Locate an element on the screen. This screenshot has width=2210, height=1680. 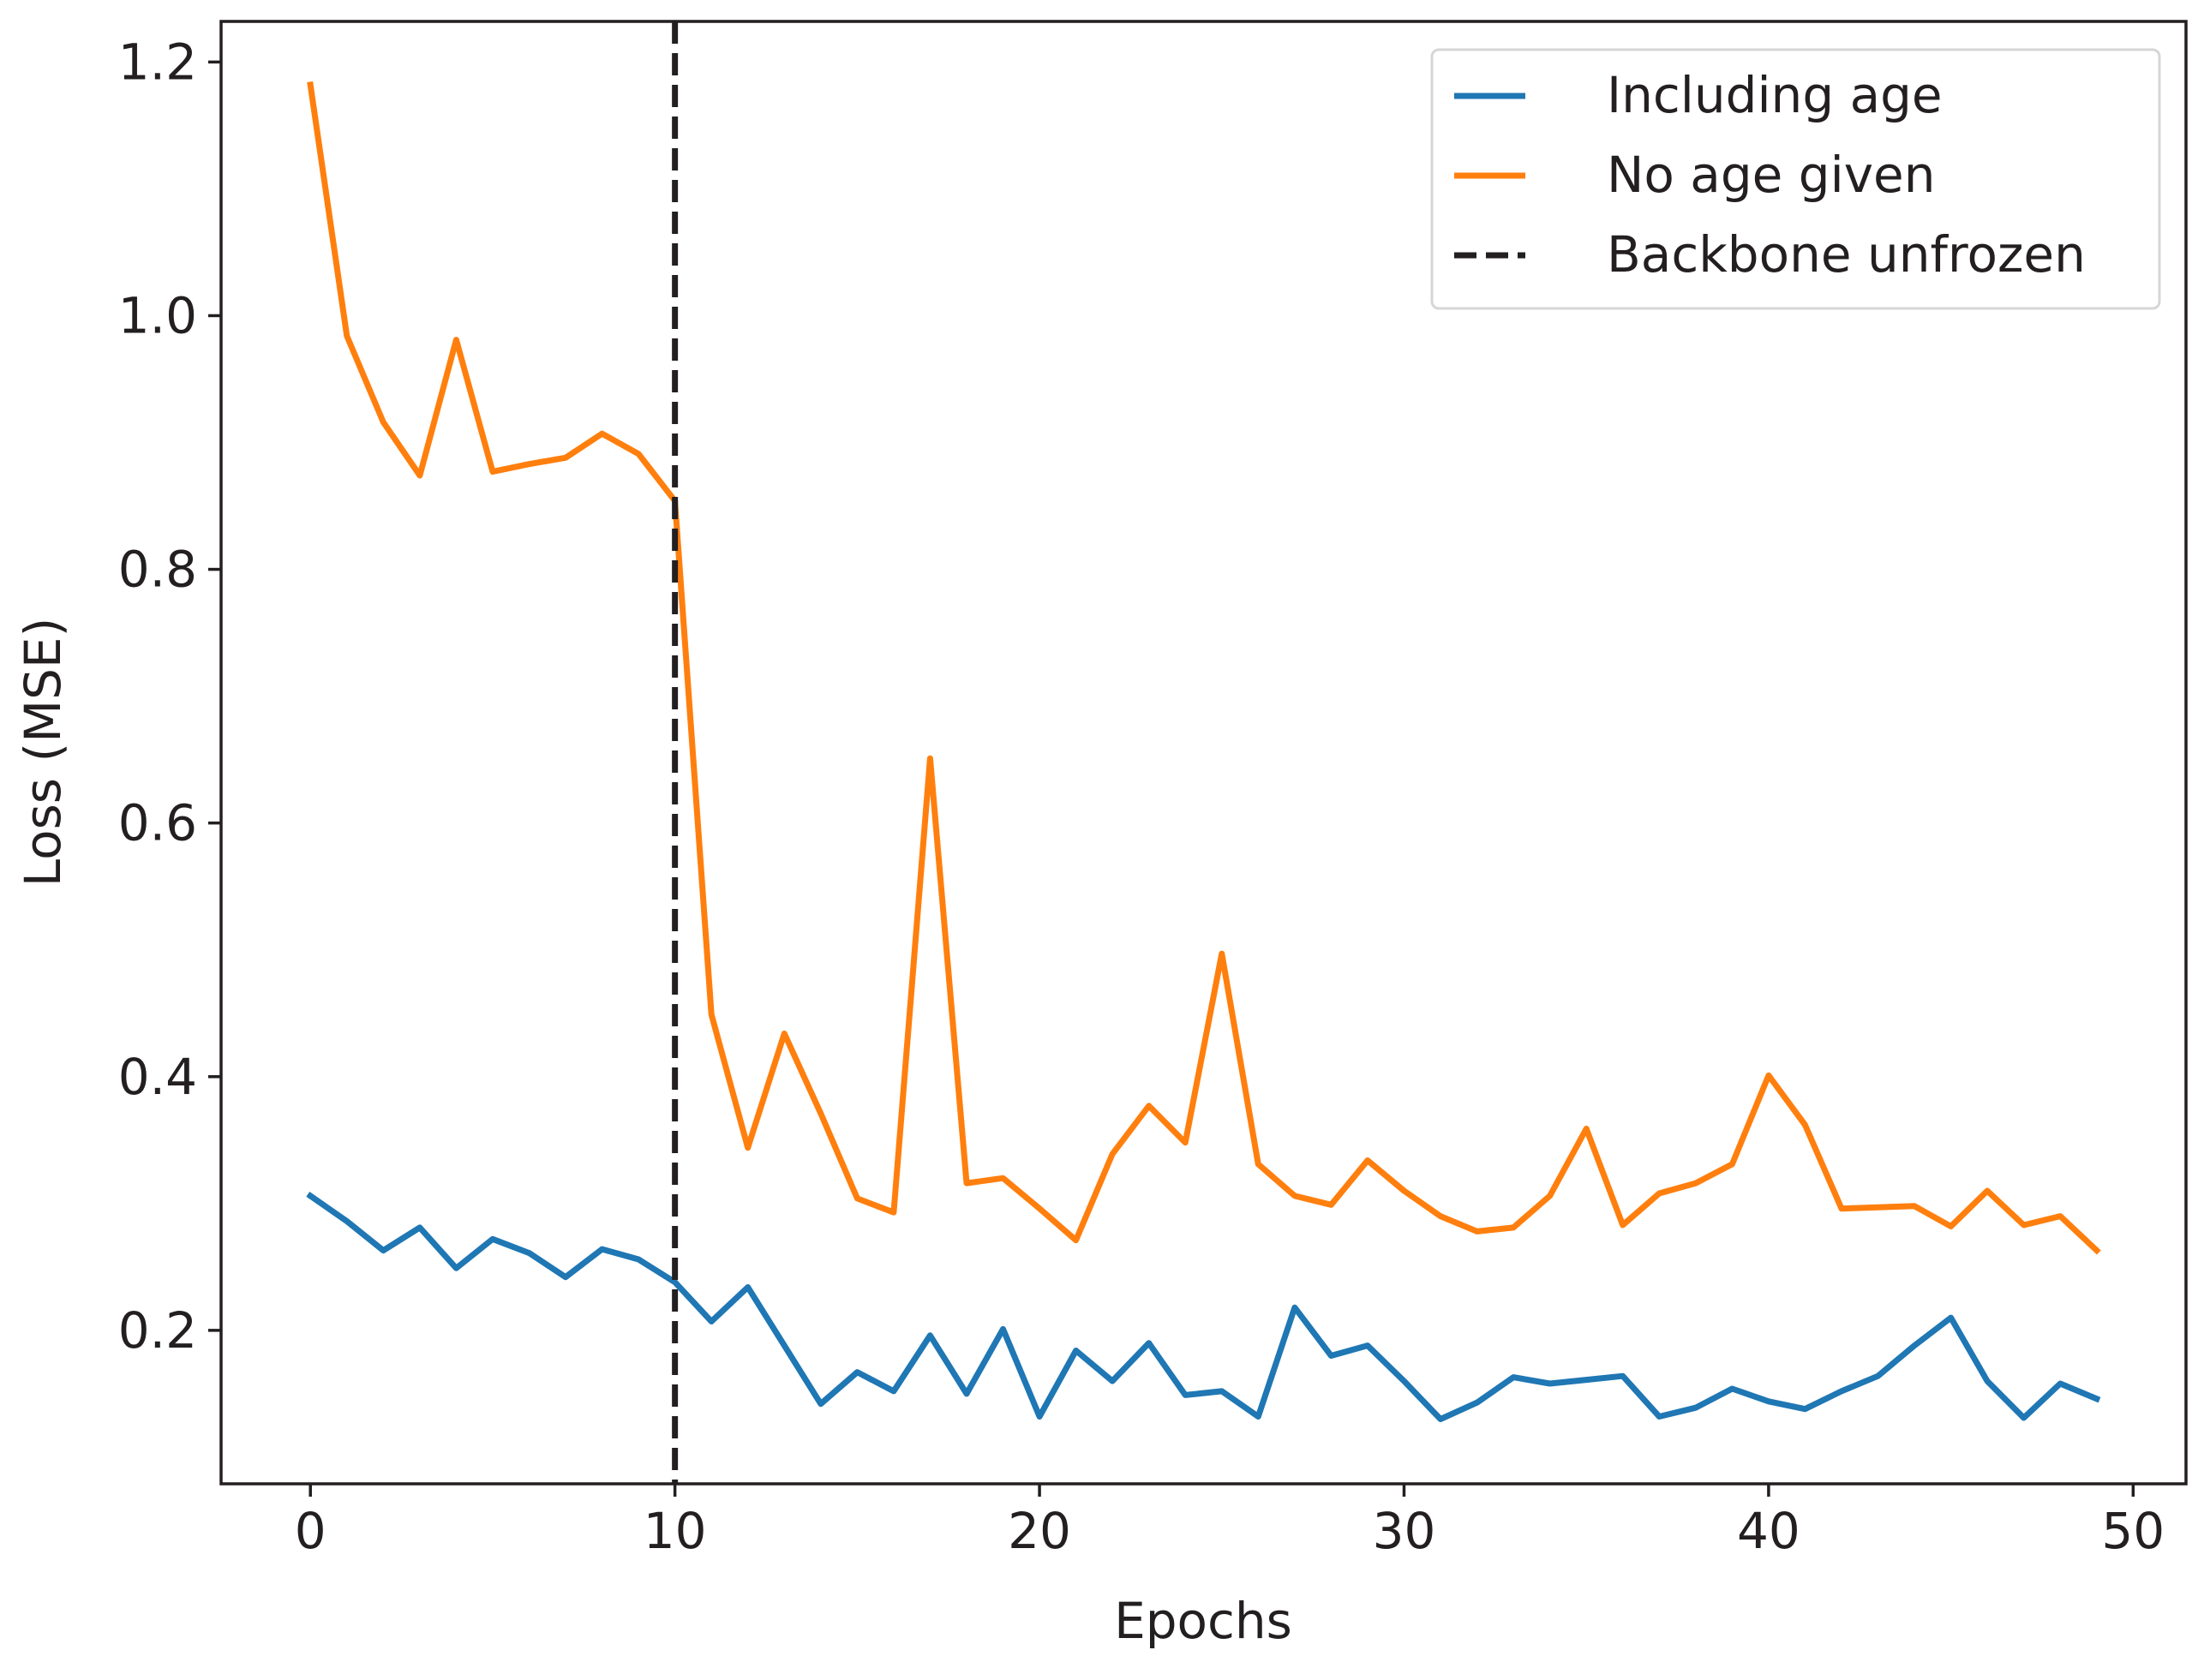
x-axis-label: Epochs is located at coordinates (1203, 1621).